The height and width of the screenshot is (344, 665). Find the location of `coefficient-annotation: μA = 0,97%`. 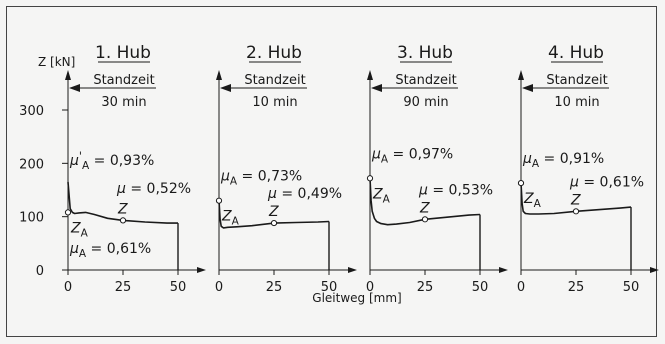

coefficient-annotation: μA = 0,97% is located at coordinates (412, 155).